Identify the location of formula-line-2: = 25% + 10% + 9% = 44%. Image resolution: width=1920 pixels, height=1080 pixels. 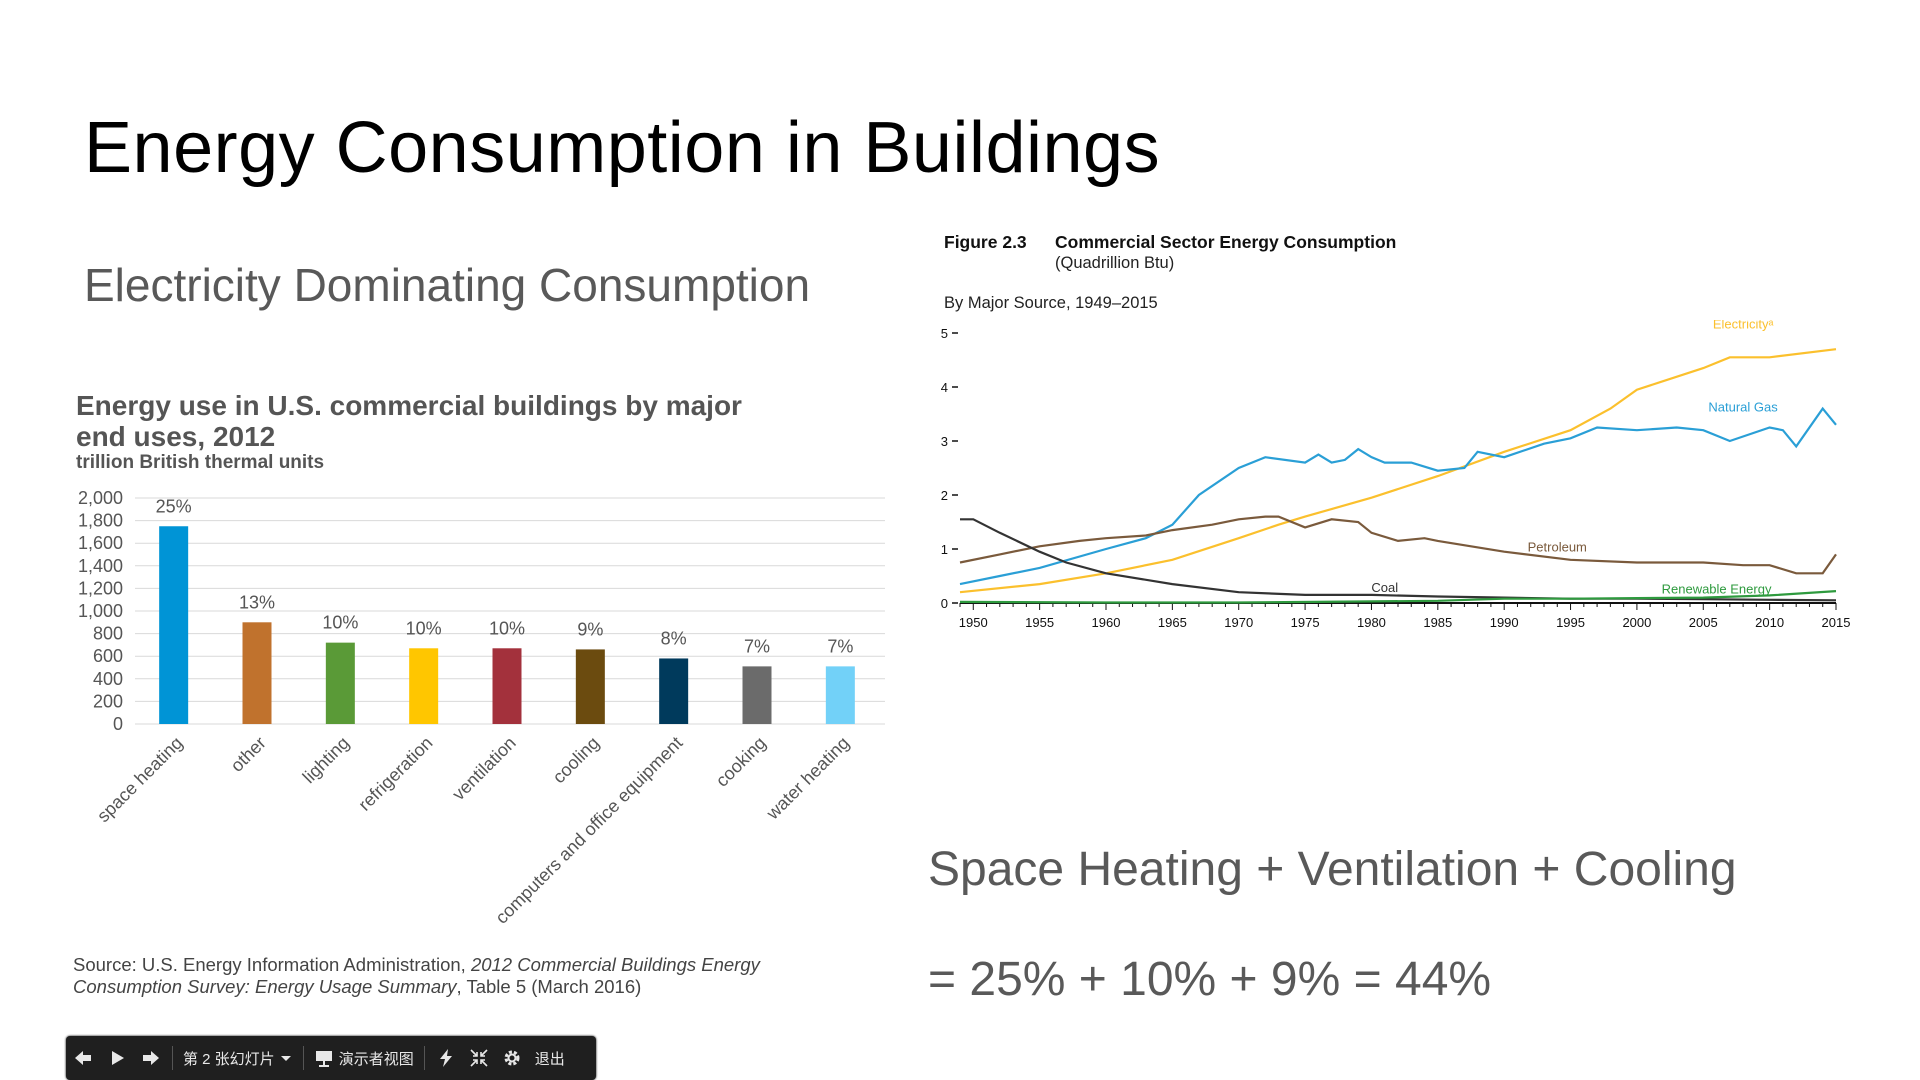
(1210, 979).